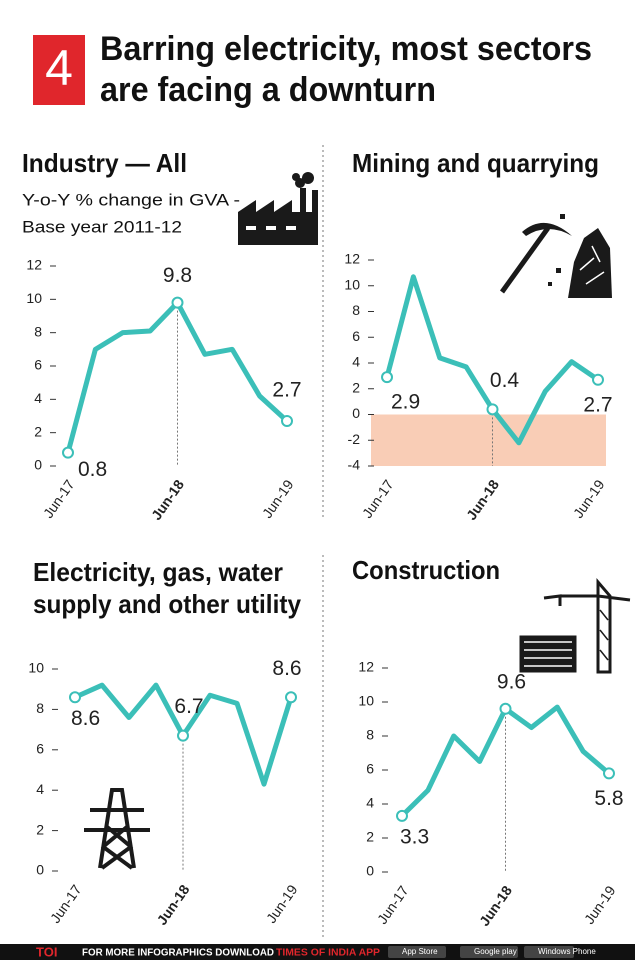  Describe the element at coordinates (92, 469) in the screenshot. I see `value-label: 0.8` at that location.